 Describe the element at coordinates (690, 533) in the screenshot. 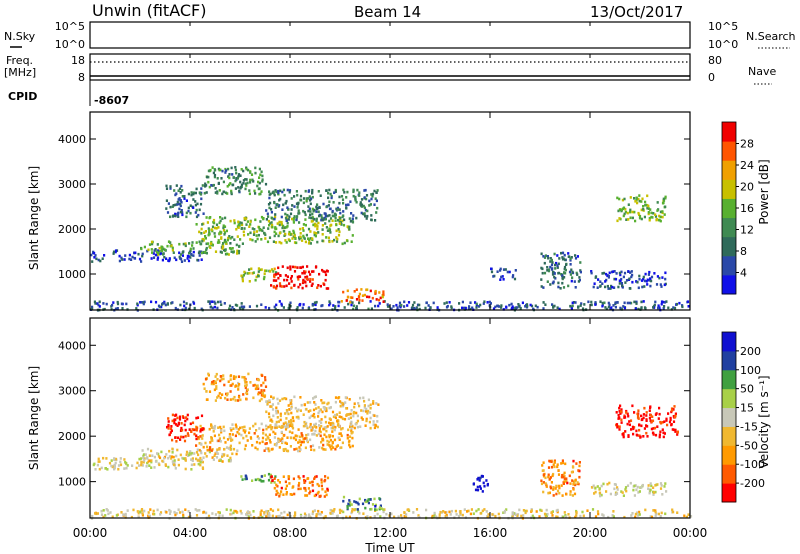

I see `x-tick-label: 00:00` at that location.